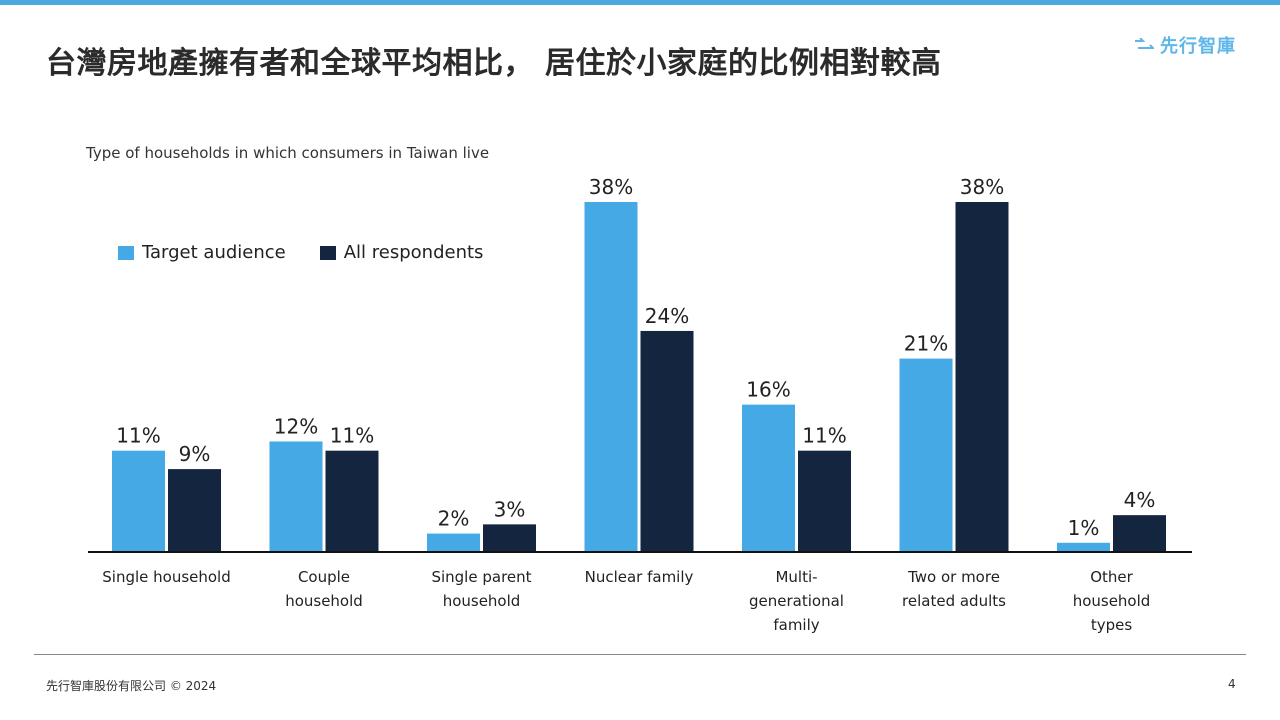 The height and width of the screenshot is (720, 1280). What do you see at coordinates (953, 577) in the screenshot?
I see `category-label: Two or more` at bounding box center [953, 577].